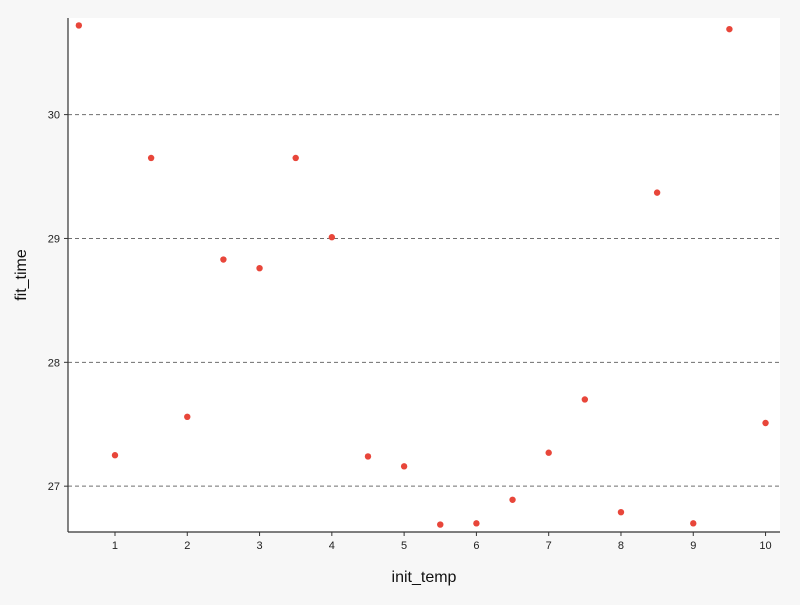  I want to click on x-tick-label: 5, so click(404, 546).